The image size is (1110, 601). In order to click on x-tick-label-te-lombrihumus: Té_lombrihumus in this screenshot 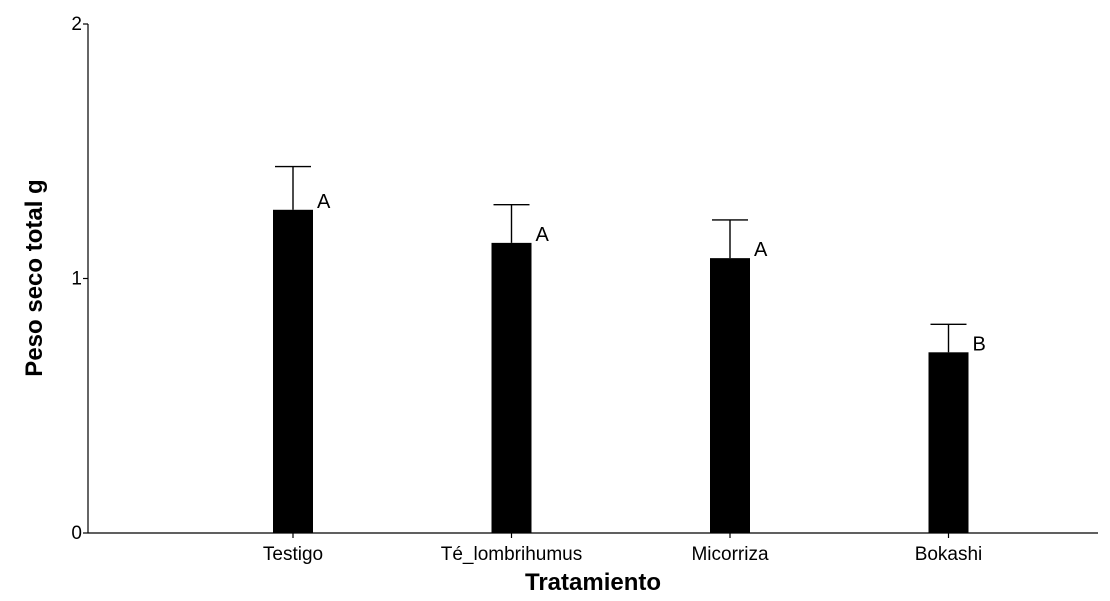, I will do `click(512, 554)`.